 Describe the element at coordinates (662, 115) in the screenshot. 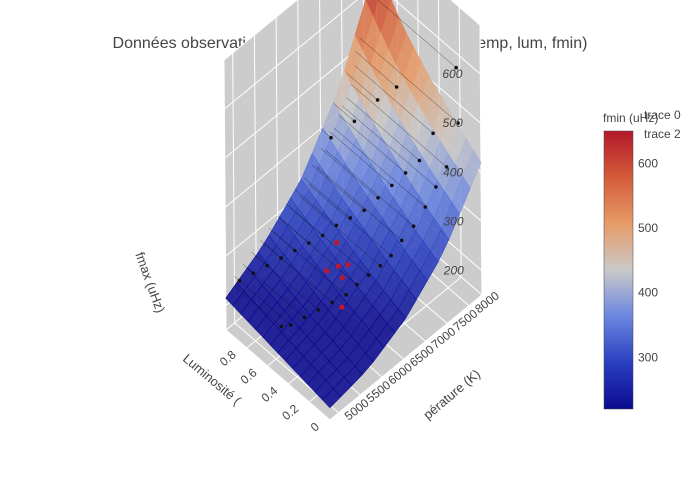

I see `legend-item: trace 0` at that location.